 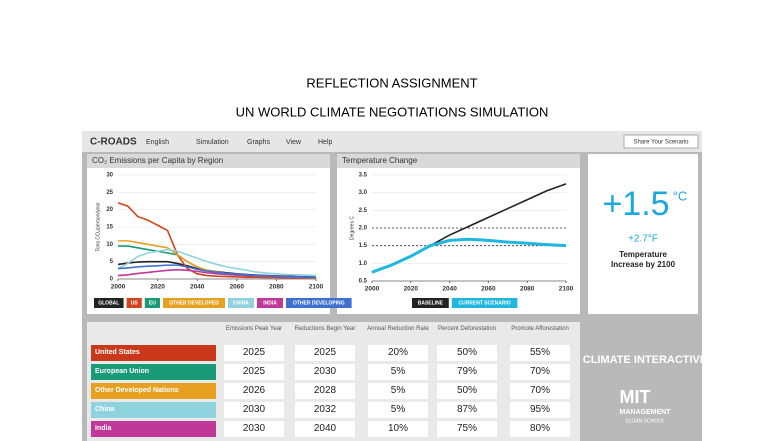 What do you see at coordinates (109, 245) in the screenshot?
I see `y-tick-label: 10` at bounding box center [109, 245].